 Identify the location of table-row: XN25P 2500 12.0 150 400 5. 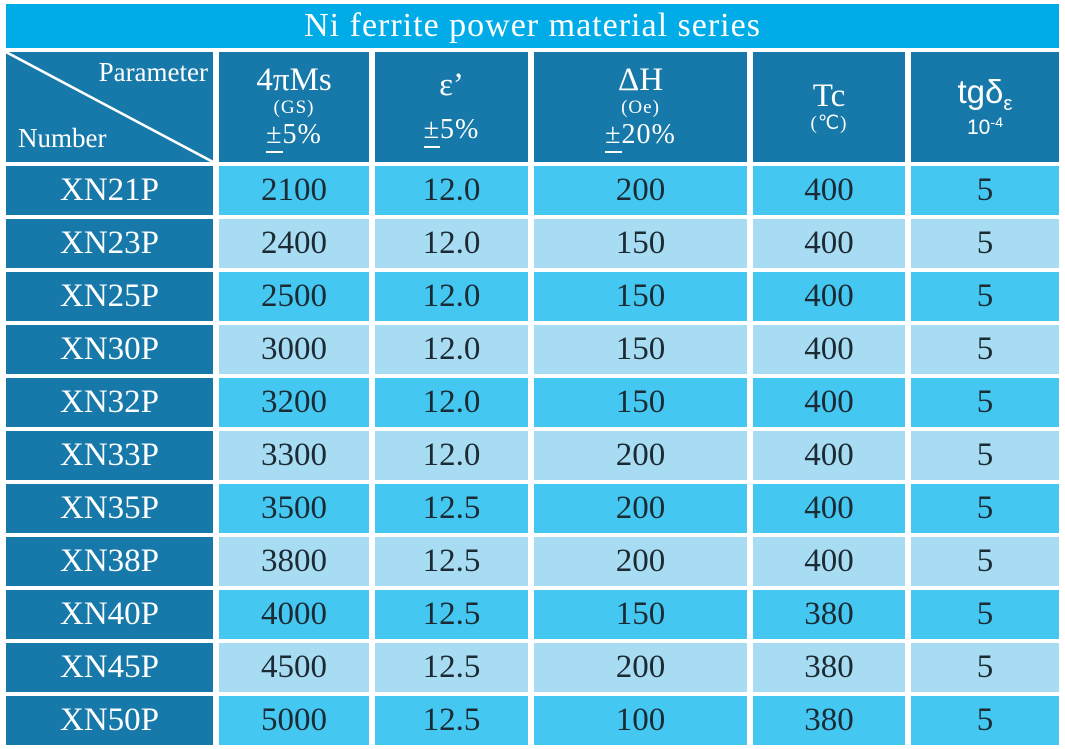
(533, 296).